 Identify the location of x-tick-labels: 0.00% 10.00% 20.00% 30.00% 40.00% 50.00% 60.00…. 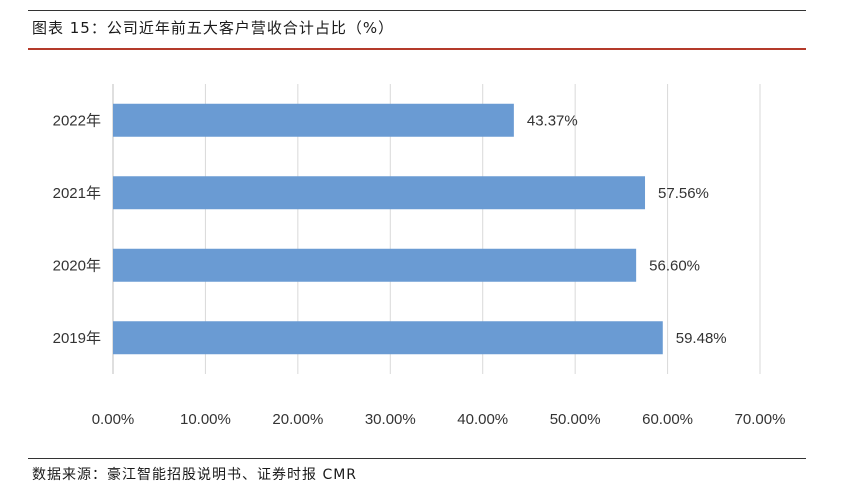
(439, 419).